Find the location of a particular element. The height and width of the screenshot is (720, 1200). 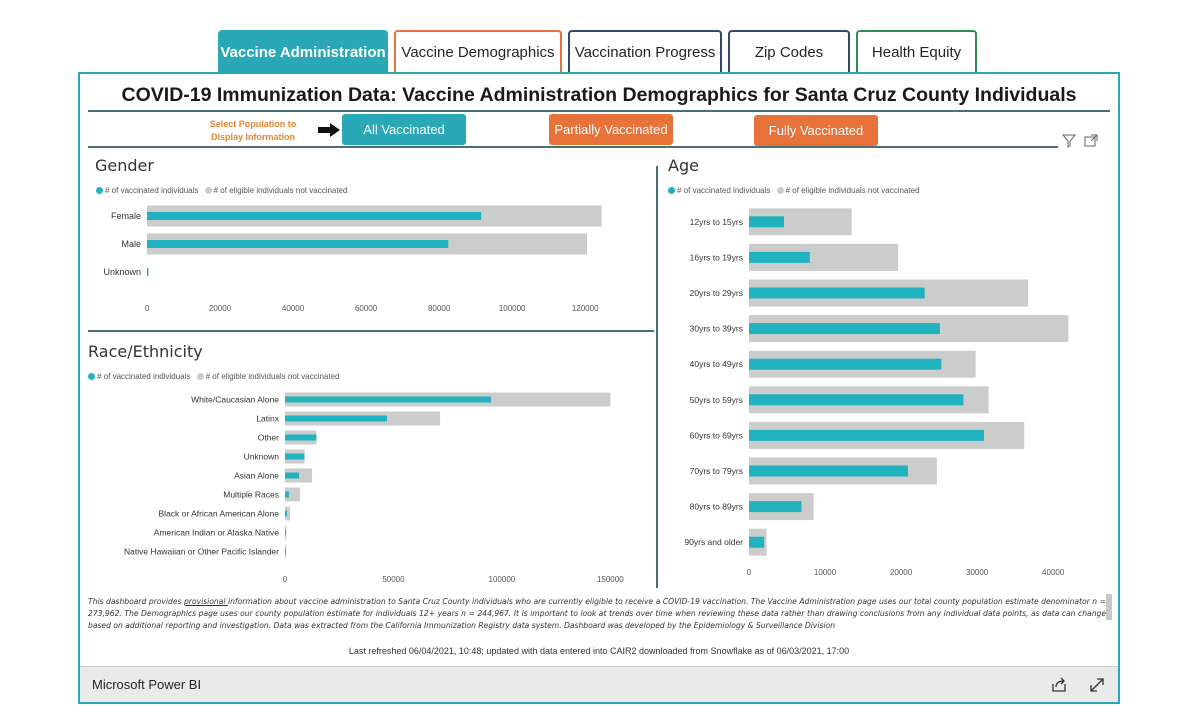

category-label: 60yrs to 69yrs is located at coordinates (716, 435).